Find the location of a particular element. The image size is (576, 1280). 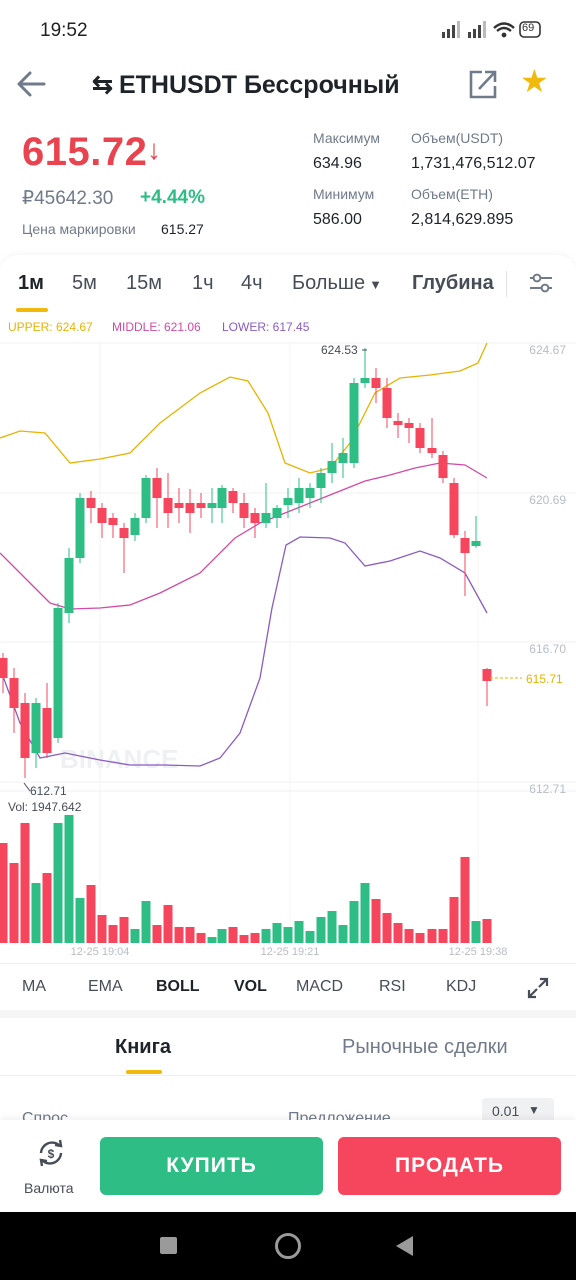

tab-order-book: Книга is located at coordinates (143, 1047).